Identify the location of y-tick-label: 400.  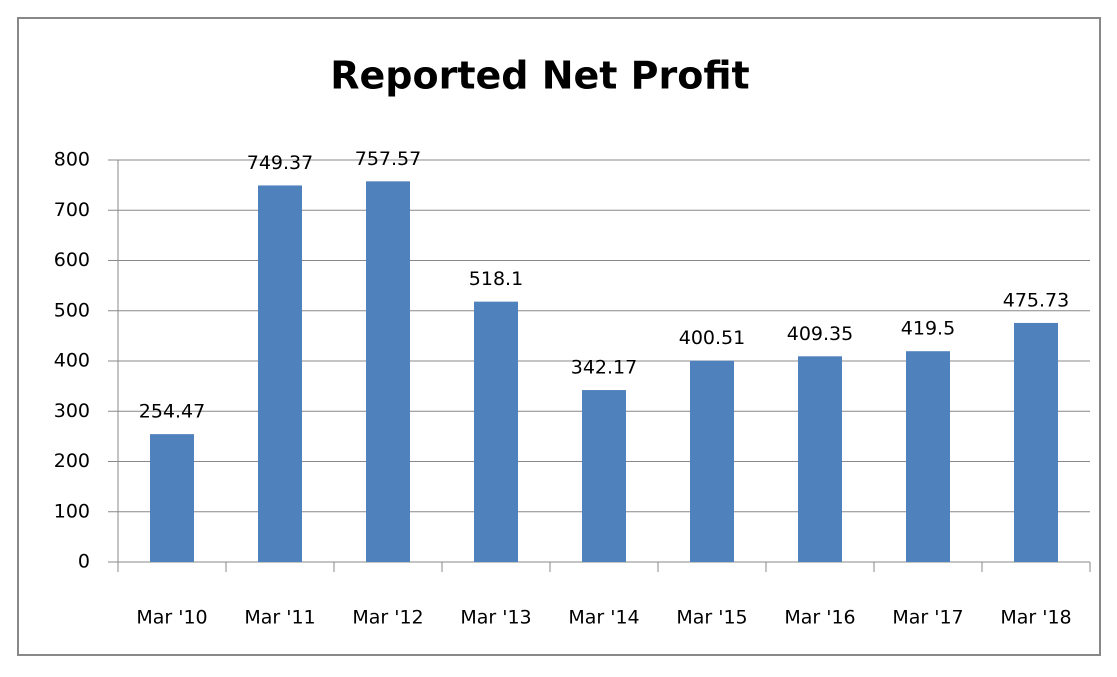
(72, 361).